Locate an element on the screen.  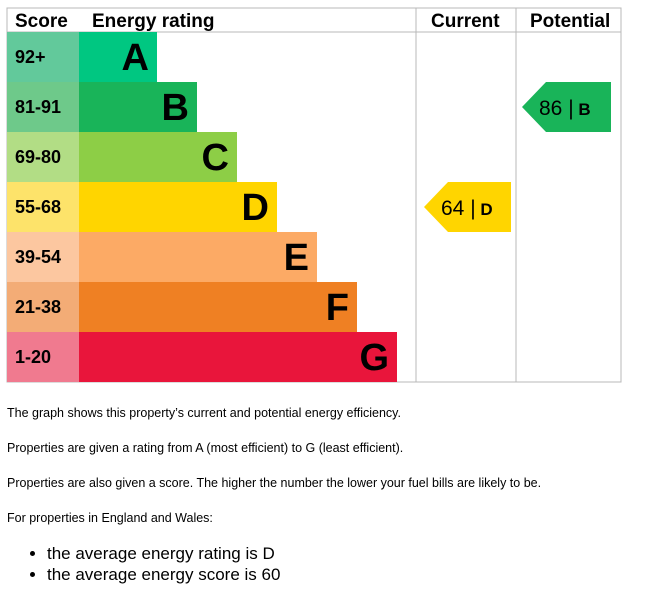
current-rating-marker-arrow is located at coordinates (467, 207).